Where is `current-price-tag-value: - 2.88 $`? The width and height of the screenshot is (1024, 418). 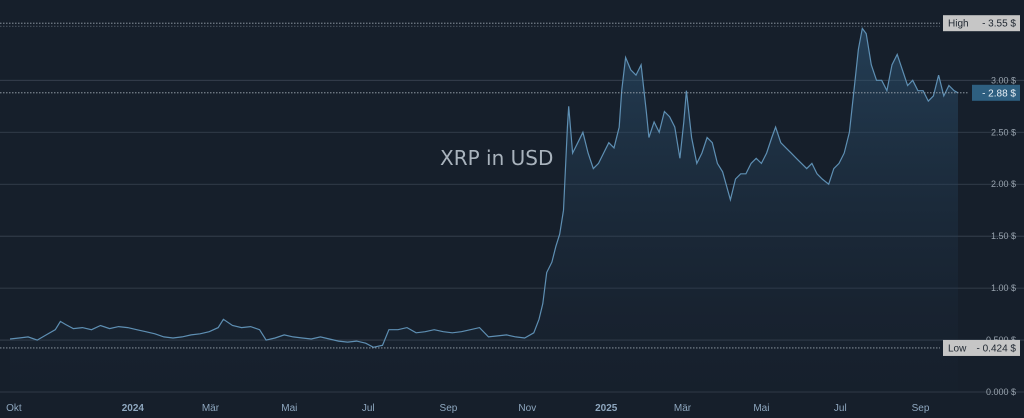 current-price-tag-value: - 2.88 $ is located at coordinates (999, 93).